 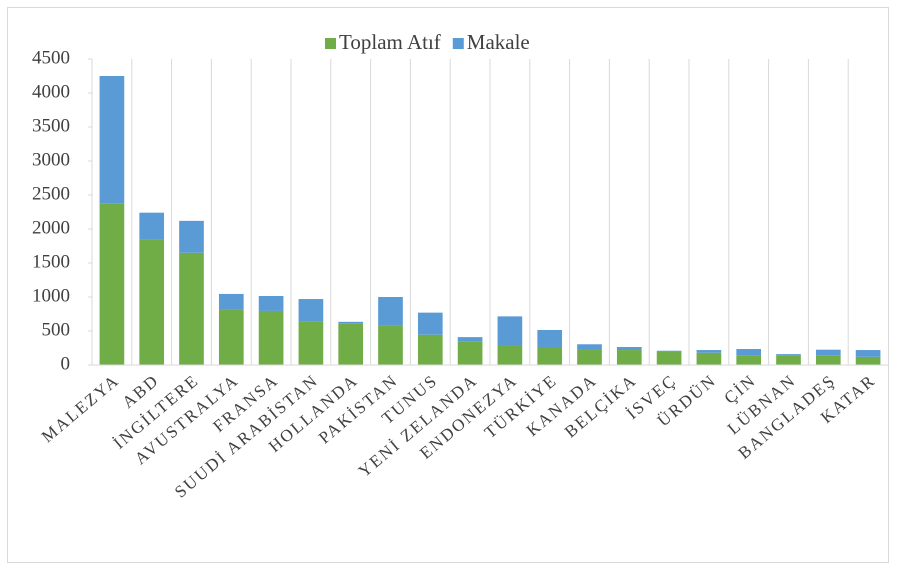 I want to click on y-tick-label: 2000, so click(x=51, y=227).